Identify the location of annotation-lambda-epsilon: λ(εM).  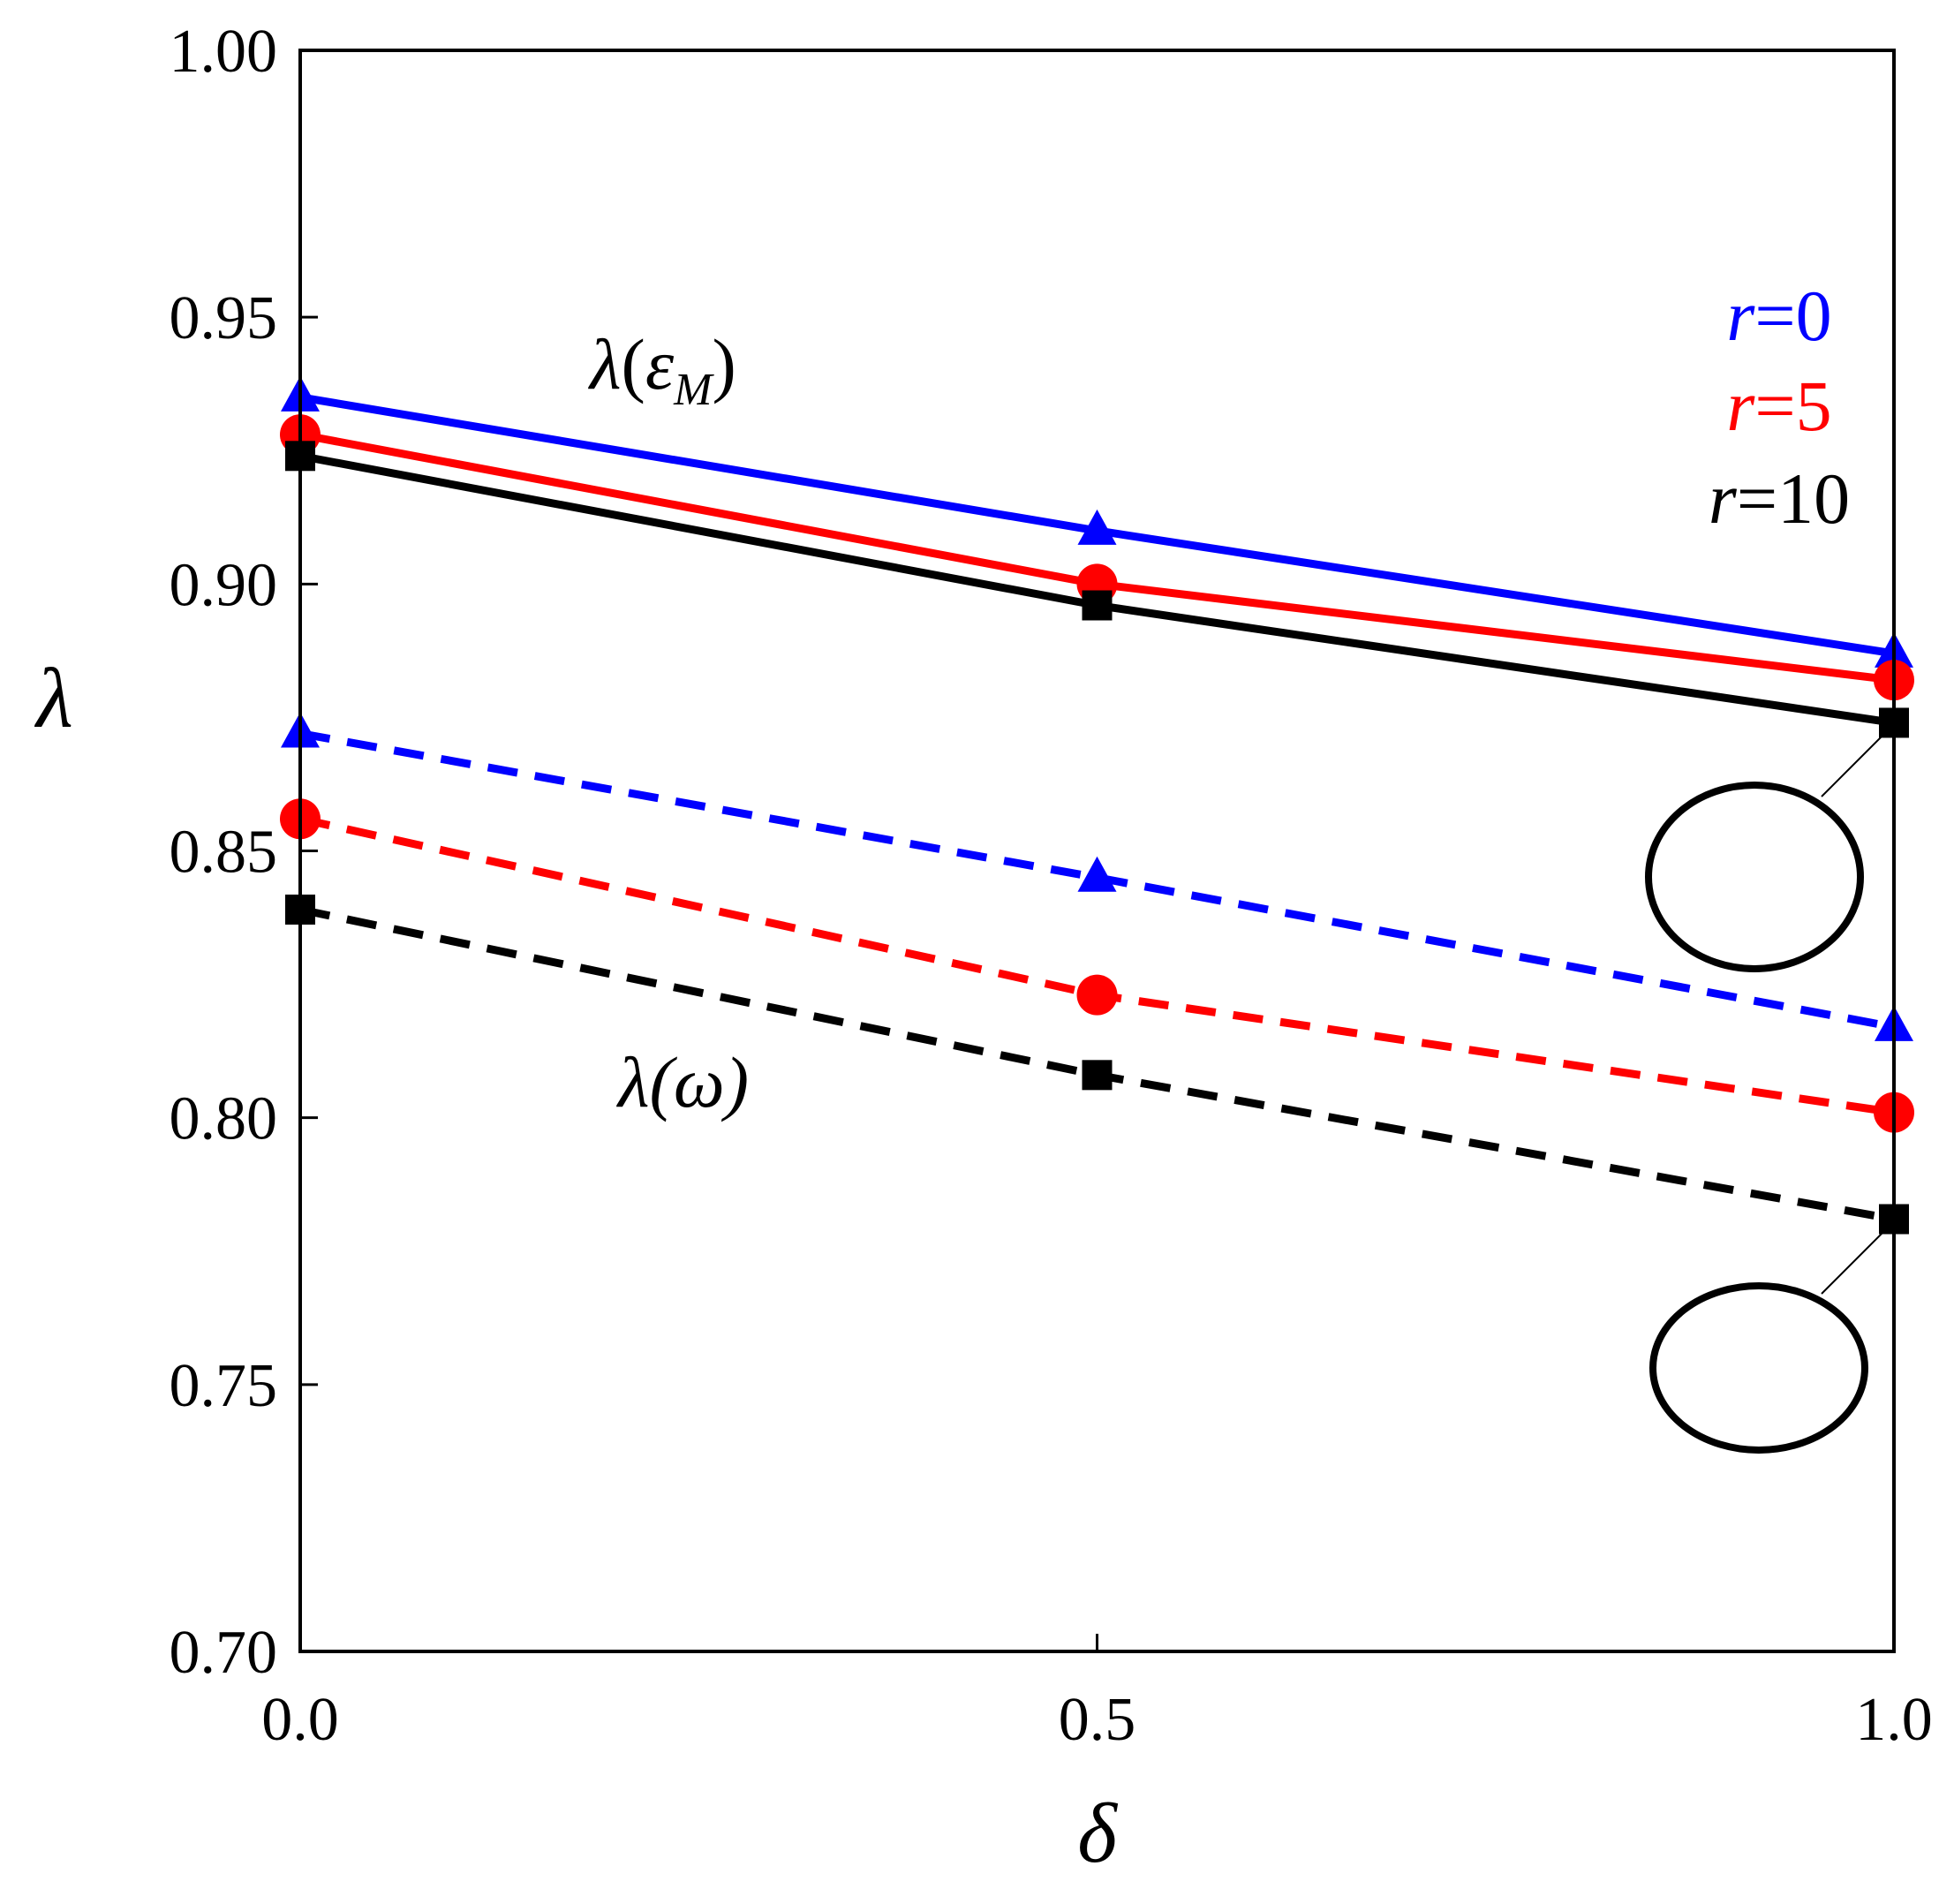
(662, 369).